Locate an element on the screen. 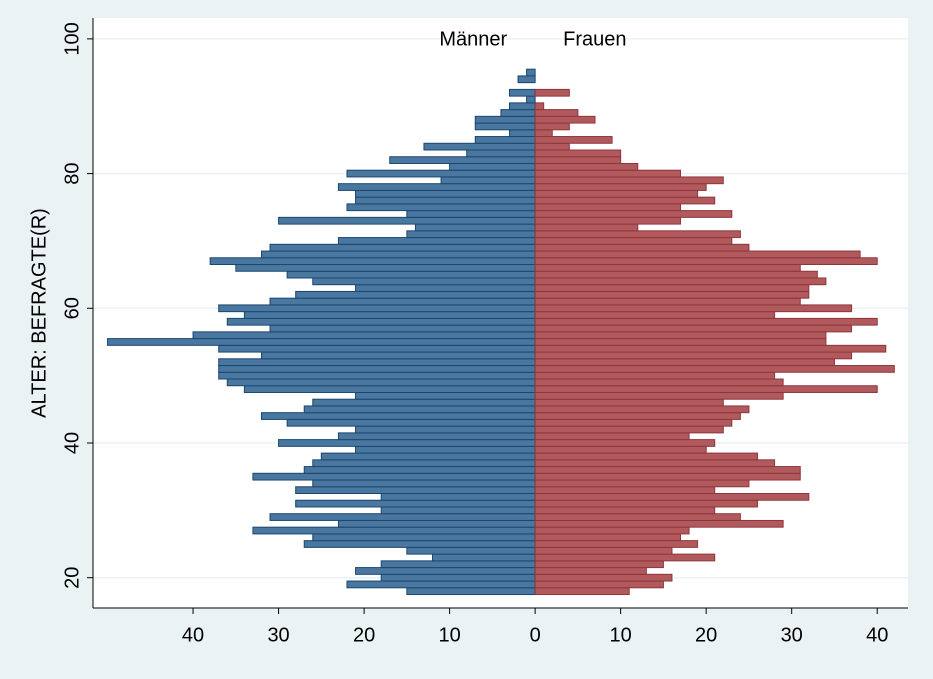  y-tick-label: 20 is located at coordinates (72, 578).